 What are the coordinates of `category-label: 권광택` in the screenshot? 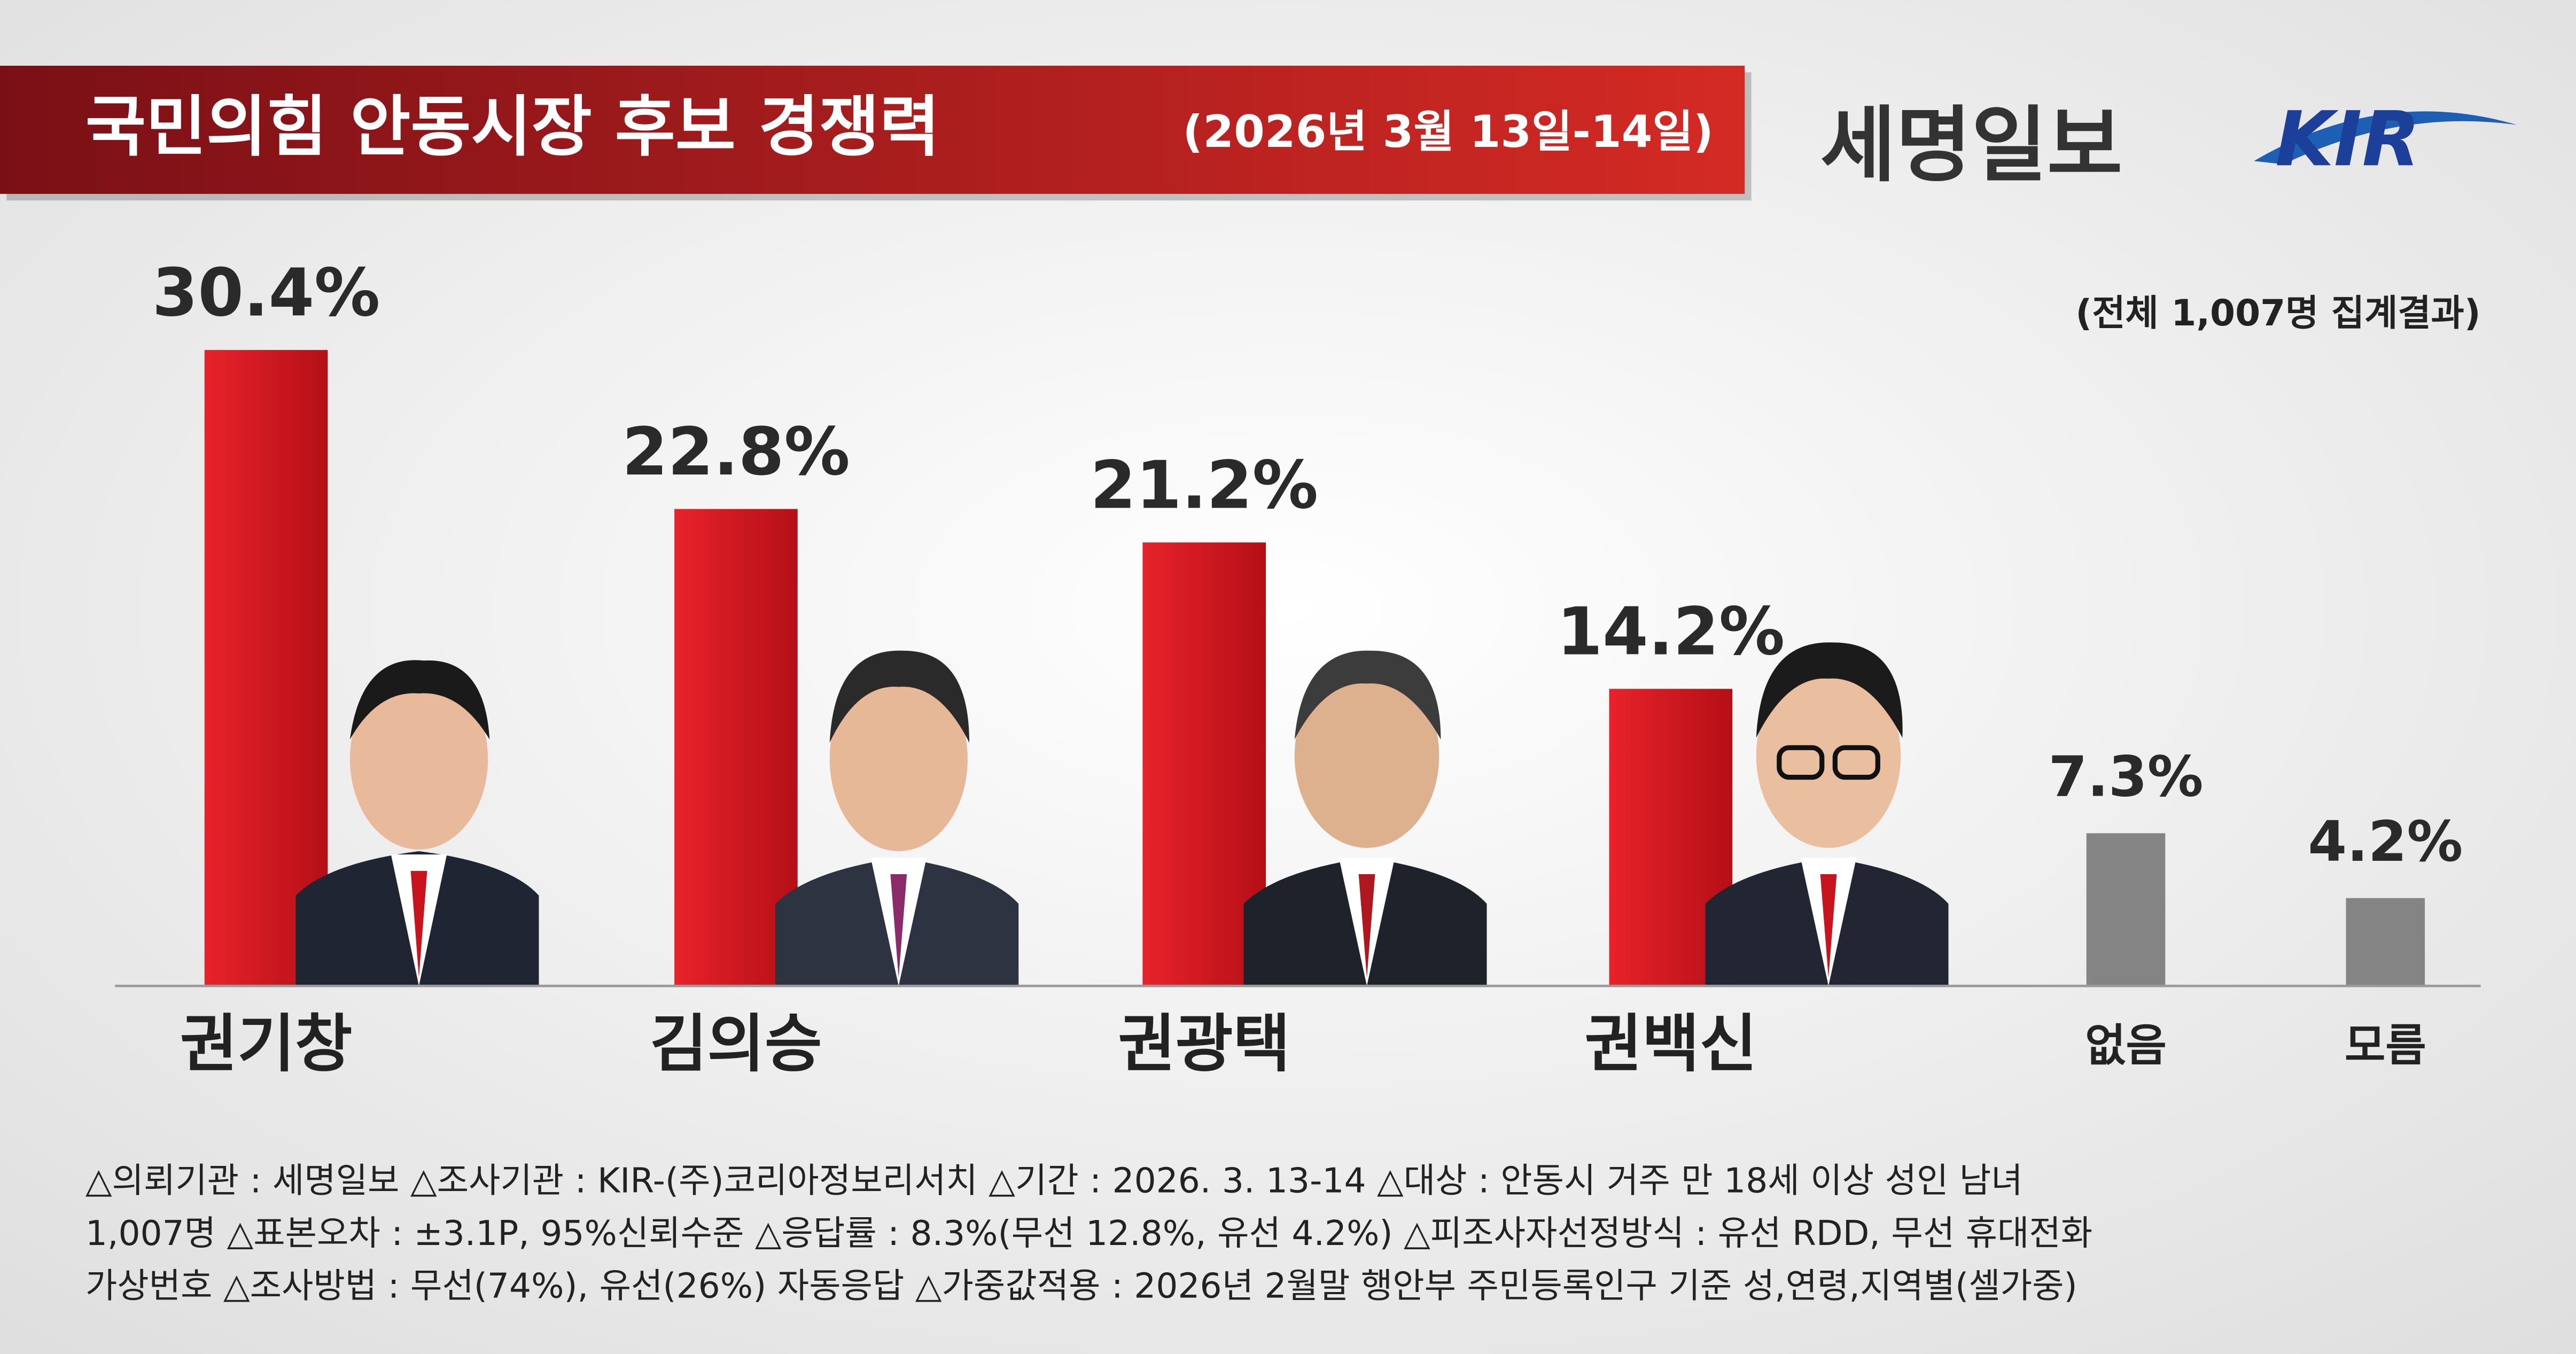 It's located at (1204, 1044).